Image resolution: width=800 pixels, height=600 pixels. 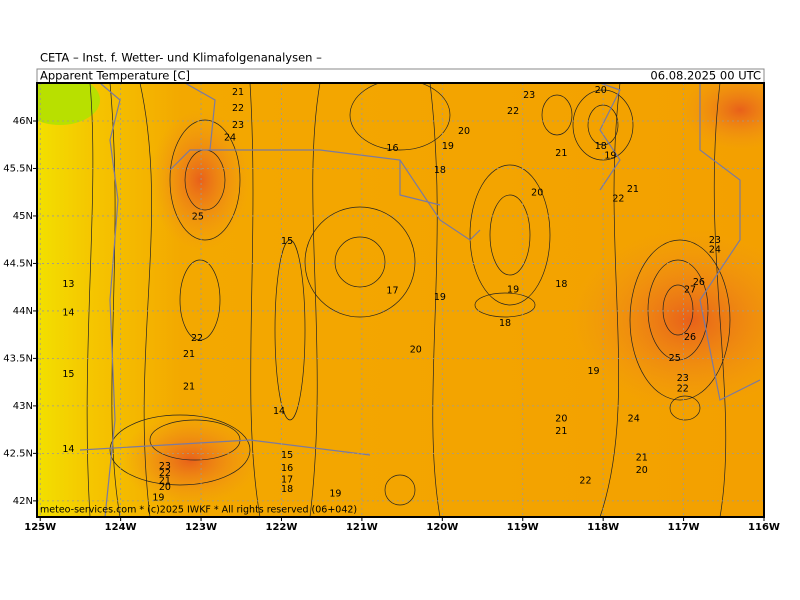 I want to click on warm-area, so click(x=200, y=180).